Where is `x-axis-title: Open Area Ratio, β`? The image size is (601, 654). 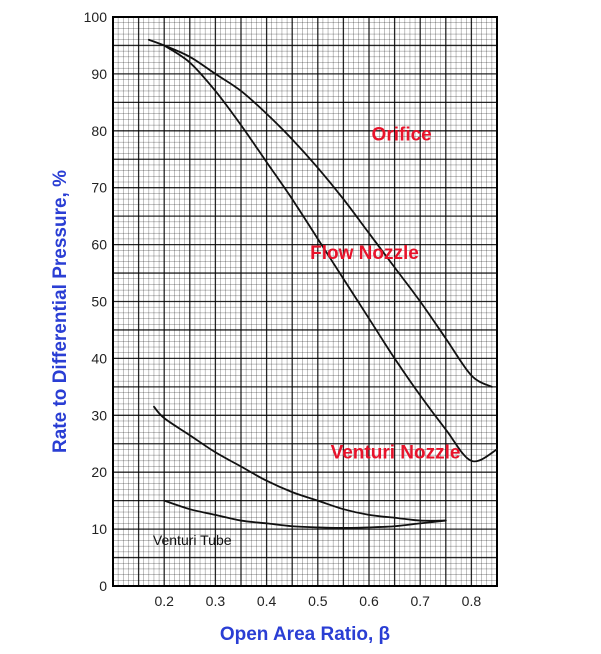 x-axis-title: Open Area Ratio, β is located at coordinates (305, 634).